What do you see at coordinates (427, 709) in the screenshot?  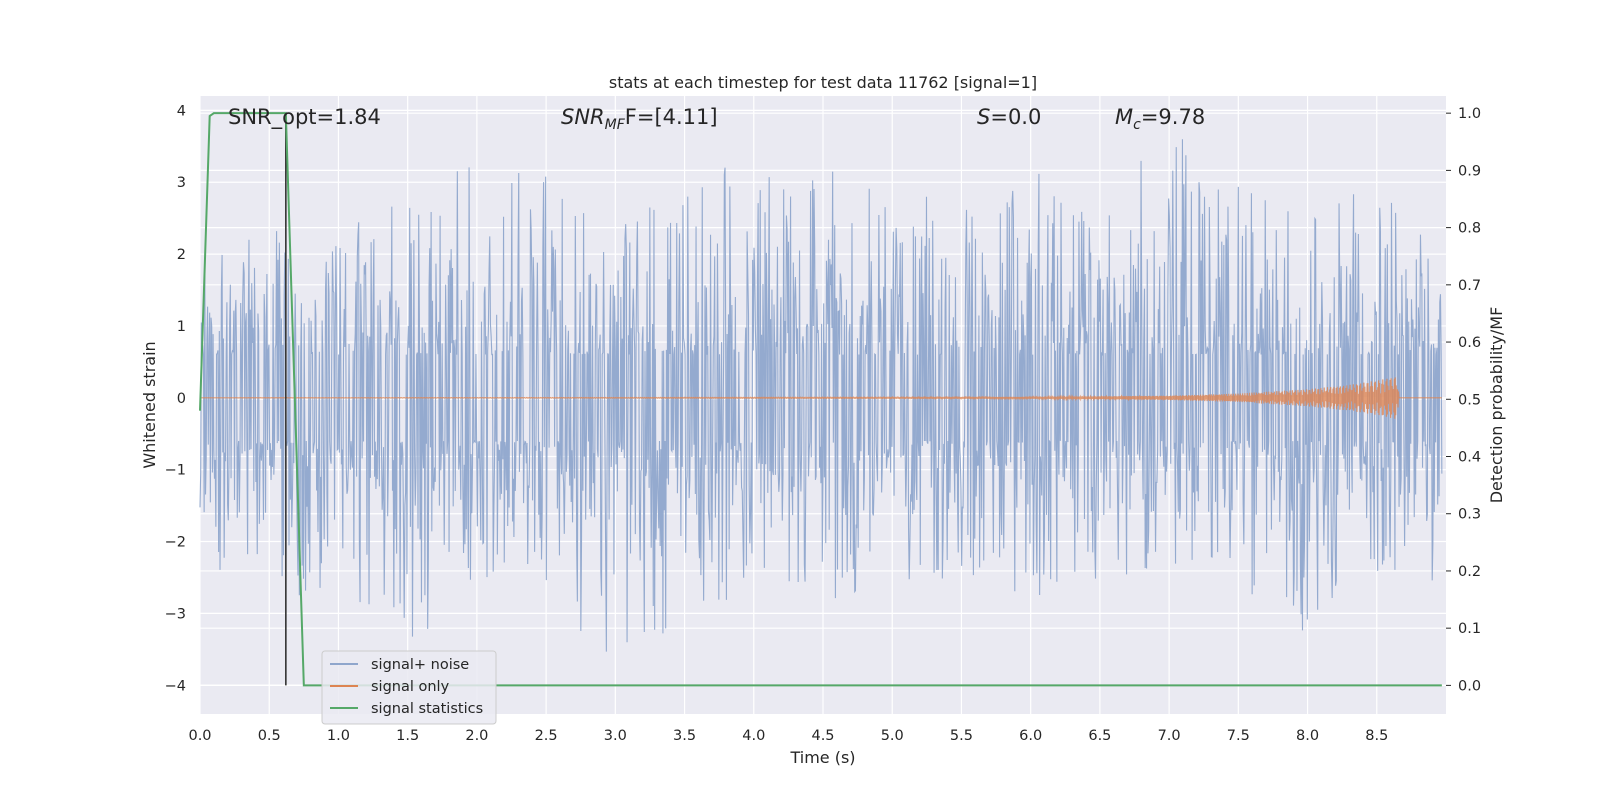 I see `legend-label-signal-statistics: signal statistics` at bounding box center [427, 709].